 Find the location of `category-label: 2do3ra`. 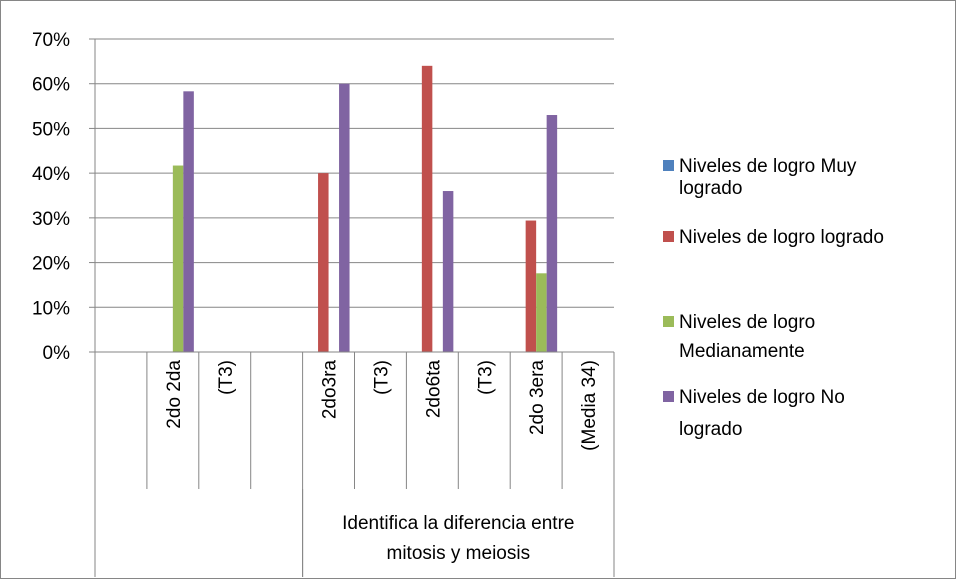

category-label: 2do3ra is located at coordinates (330, 390).